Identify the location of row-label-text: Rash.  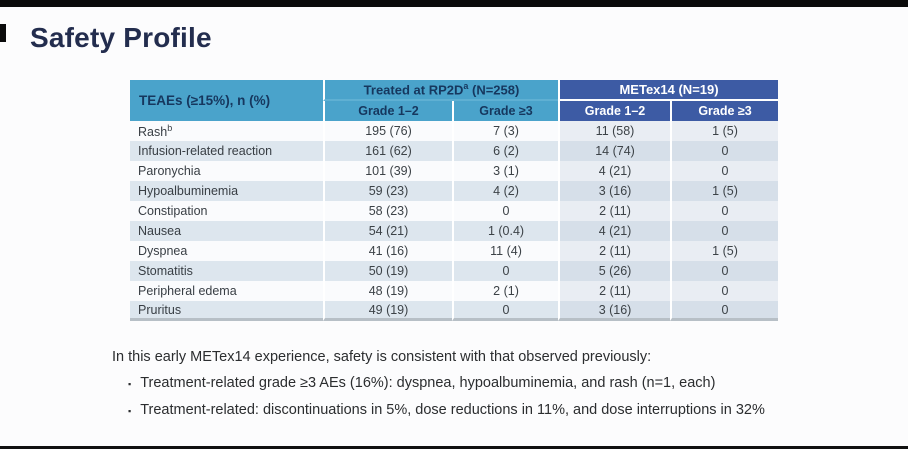
(153, 132).